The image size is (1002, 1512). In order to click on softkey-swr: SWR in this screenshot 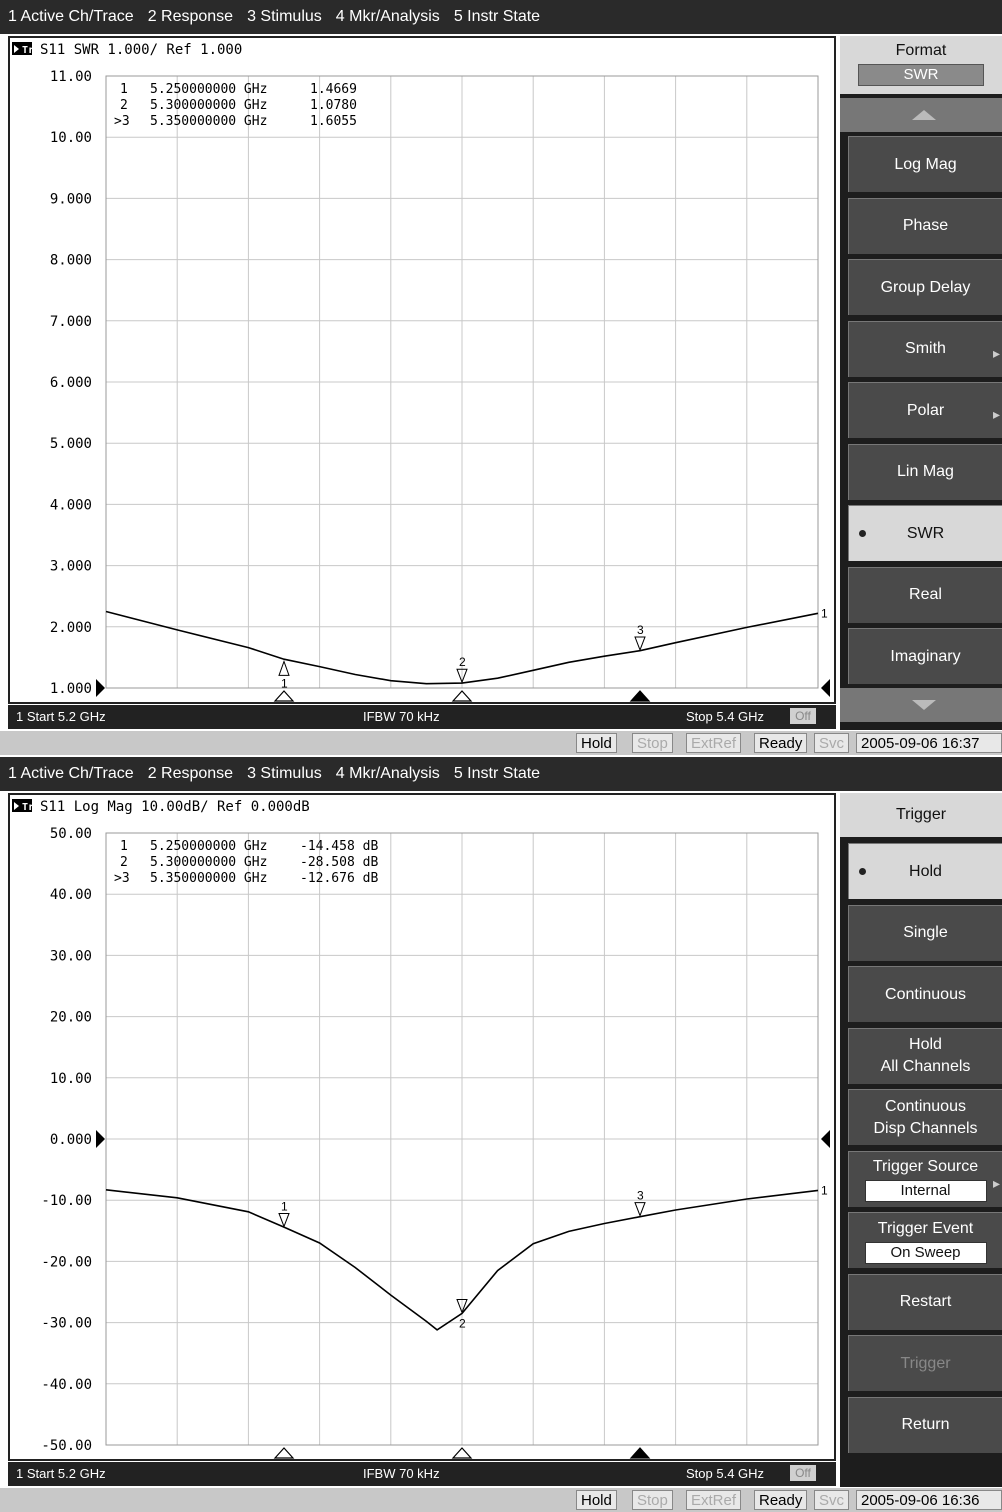, I will do `click(925, 533)`.